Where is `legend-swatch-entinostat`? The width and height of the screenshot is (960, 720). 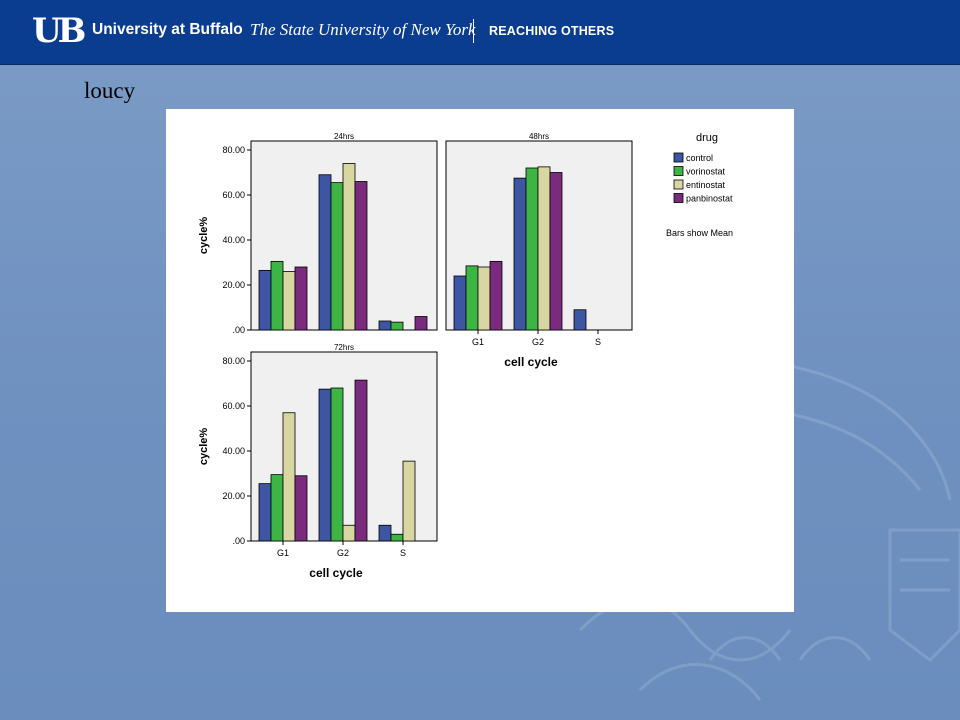
legend-swatch-entinostat is located at coordinates (678, 184).